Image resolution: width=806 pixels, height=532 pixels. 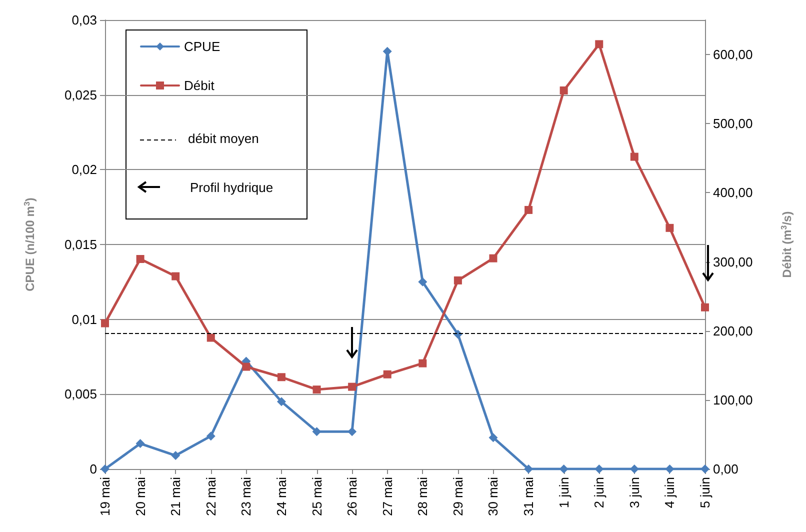 What do you see at coordinates (80, 244) in the screenshot?
I see `y-tick-label: 0,015` at bounding box center [80, 244].